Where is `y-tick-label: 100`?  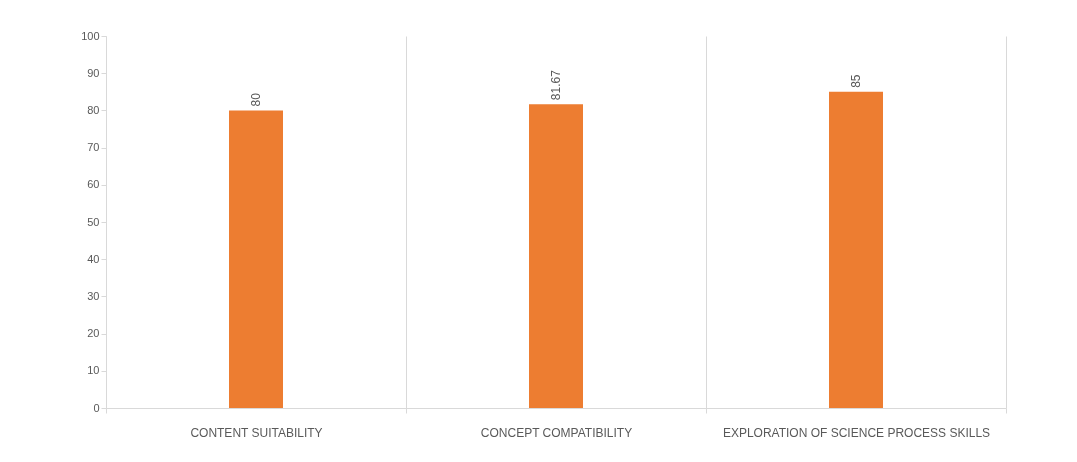
y-tick-label: 100 is located at coordinates (90, 35).